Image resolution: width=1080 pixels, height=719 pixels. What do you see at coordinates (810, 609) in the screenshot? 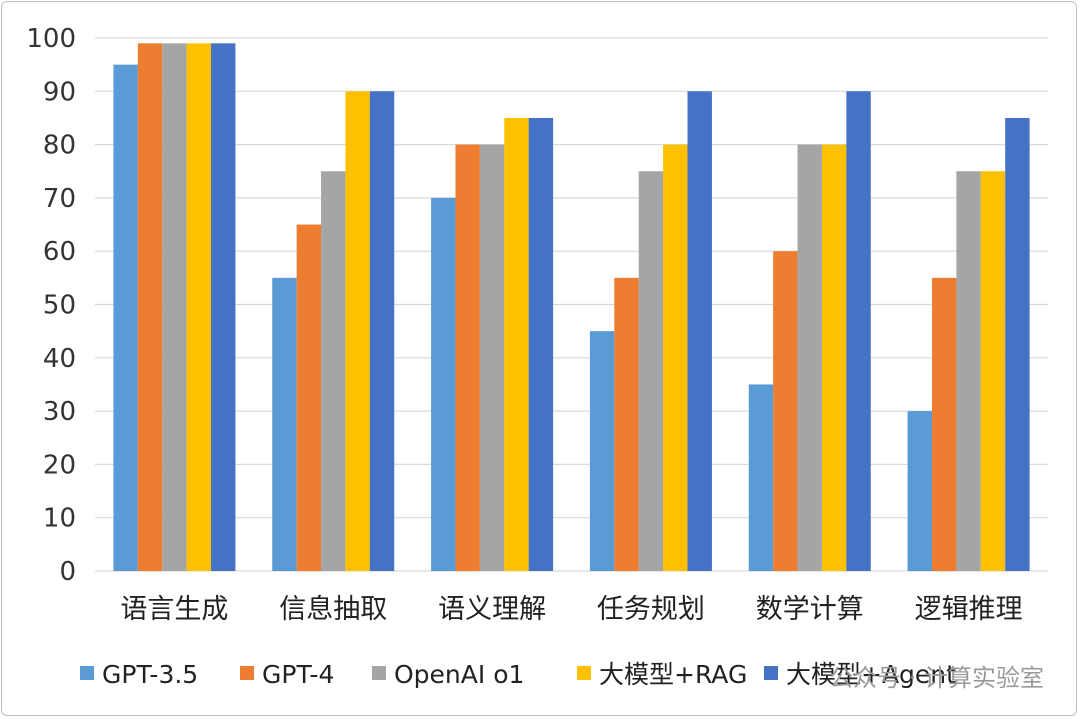
I see `x-category-label: 数学计算` at bounding box center [810, 609].